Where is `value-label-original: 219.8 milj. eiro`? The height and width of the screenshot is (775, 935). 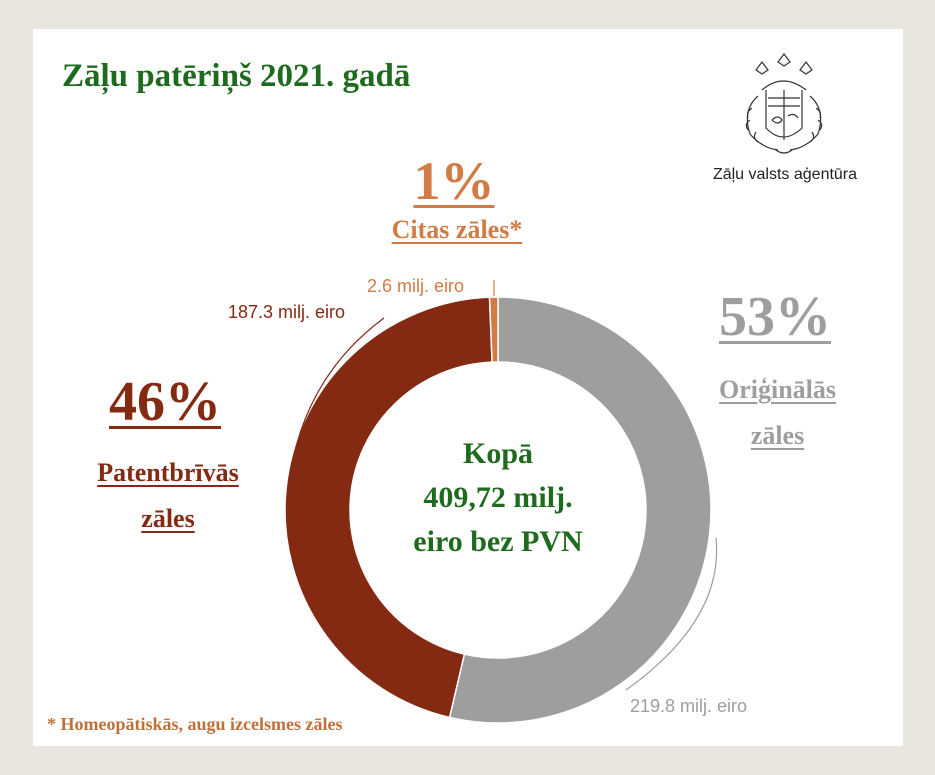 value-label-original: 219.8 milj. eiro is located at coordinates (689, 706).